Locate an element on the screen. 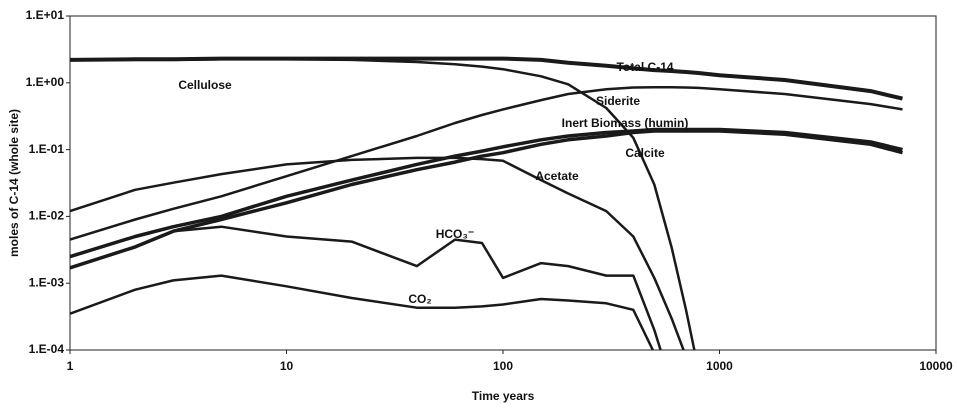 Image resolution: width=957 pixels, height=408 pixels. series-label: Total C-14 is located at coordinates (644, 67).